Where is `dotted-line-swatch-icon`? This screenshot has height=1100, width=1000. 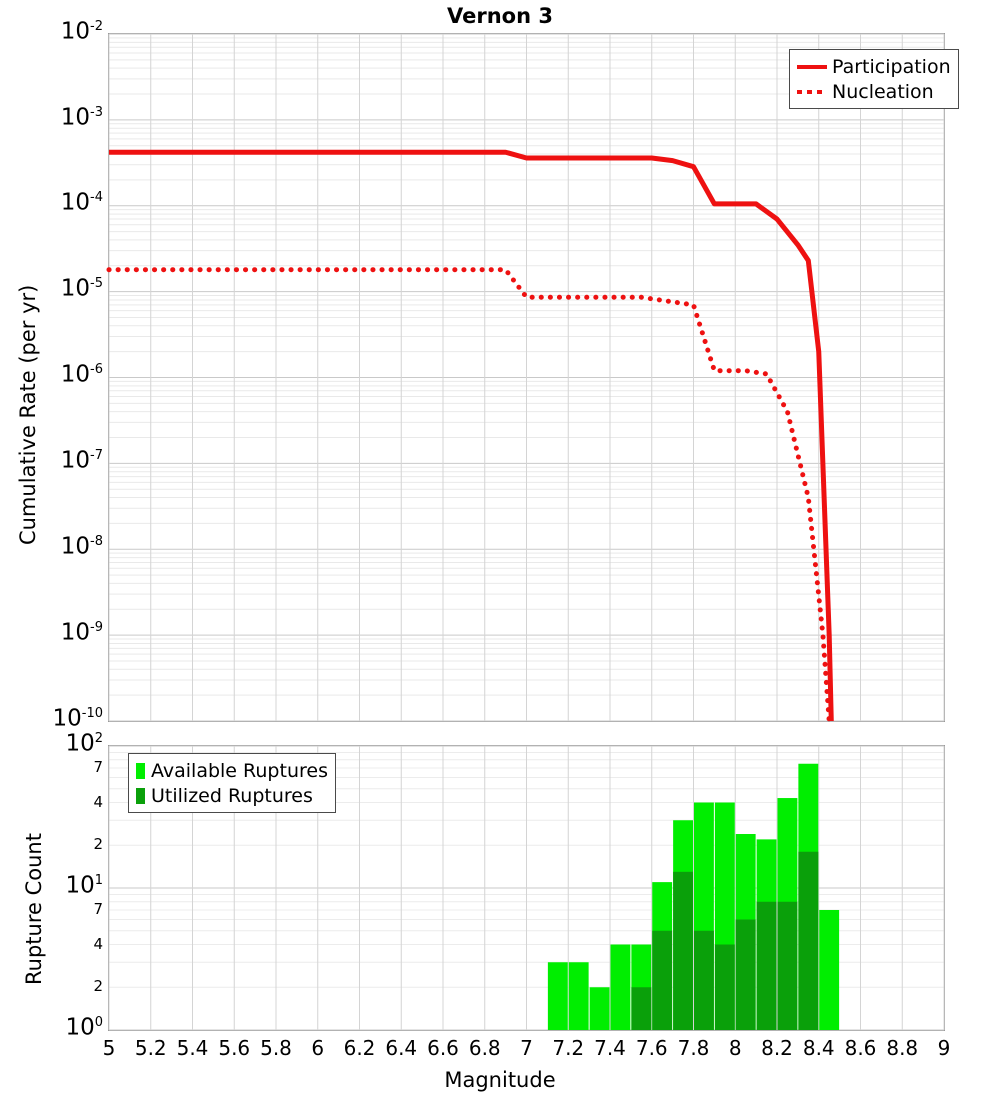 dotted-line-swatch-icon is located at coordinates (812, 91).